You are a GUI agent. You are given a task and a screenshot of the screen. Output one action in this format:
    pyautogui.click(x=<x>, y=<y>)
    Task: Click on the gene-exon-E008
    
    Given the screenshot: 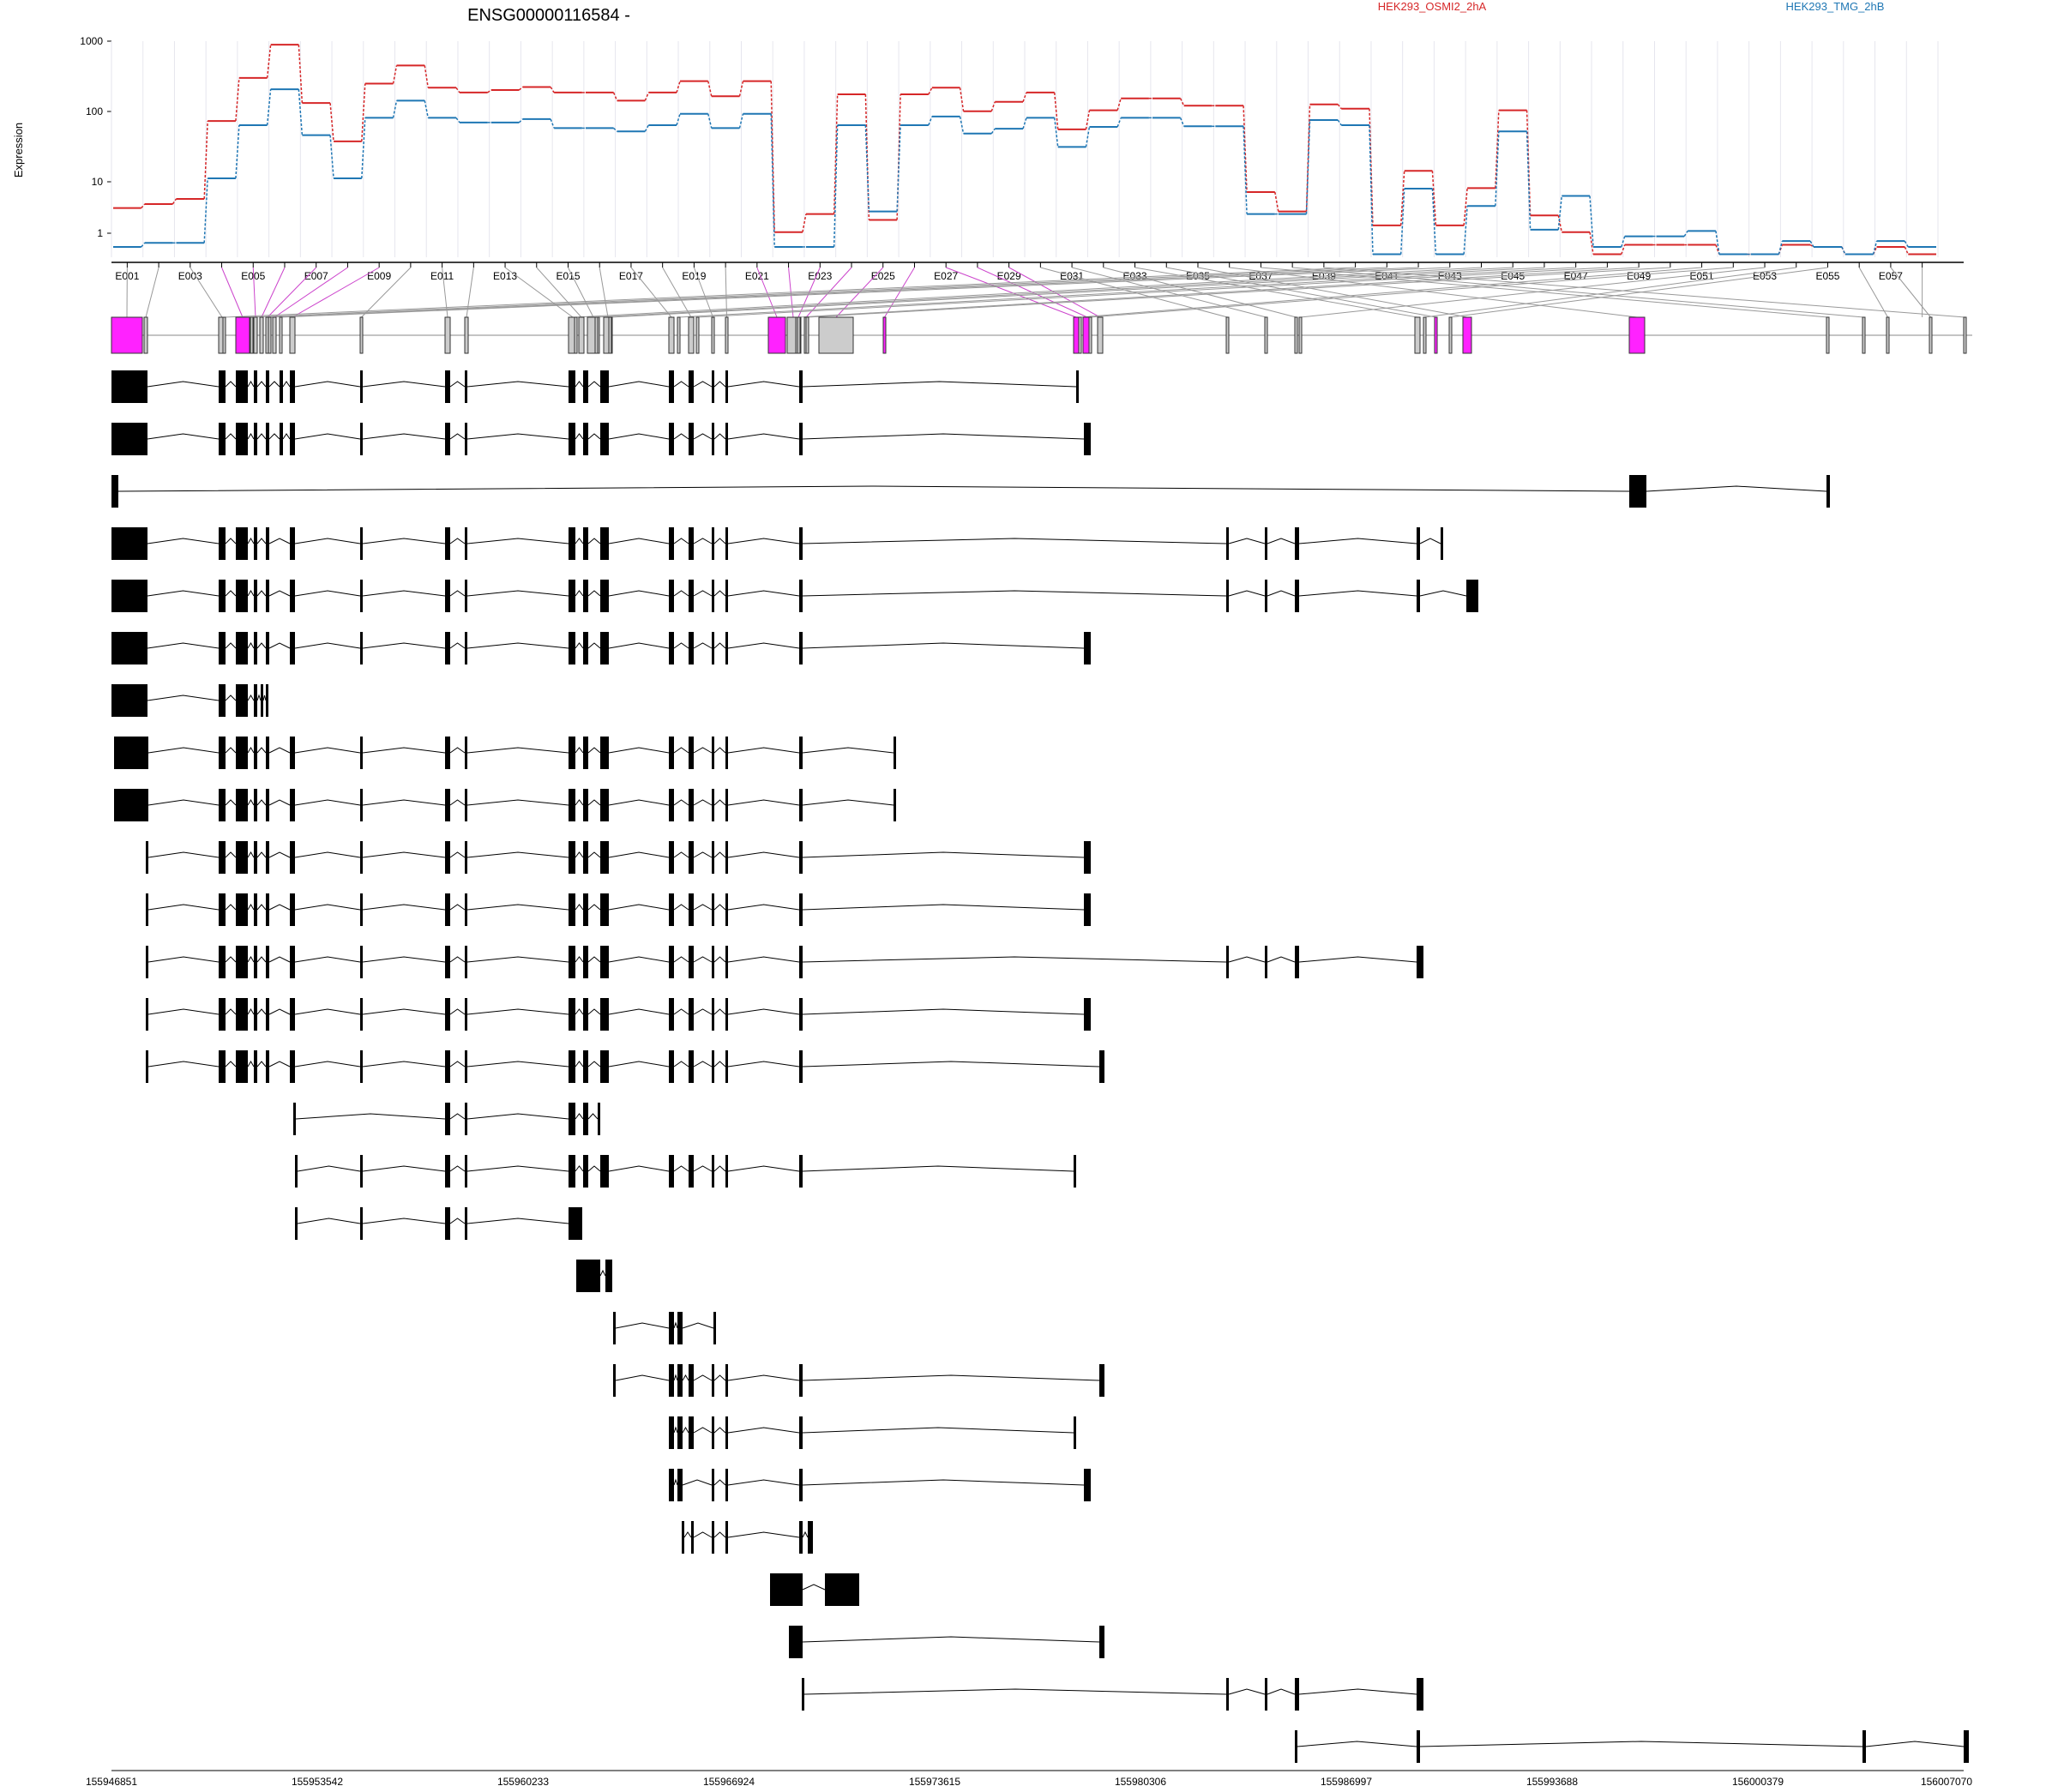 What is the action you would take?
    pyautogui.click(x=274, y=335)
    